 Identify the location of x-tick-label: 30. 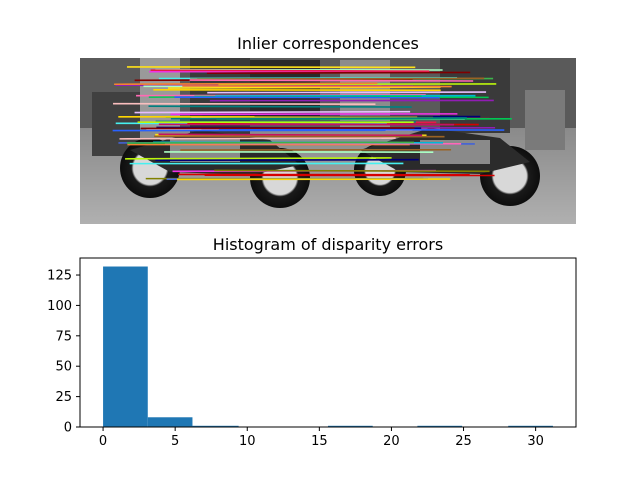
(535, 441).